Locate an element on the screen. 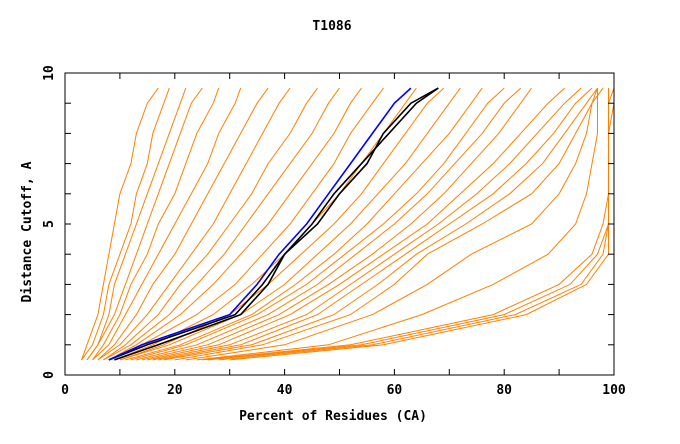 Image resolution: width=680 pixels, height=444 pixels. y-tick-label: 10 is located at coordinates (49, 73).